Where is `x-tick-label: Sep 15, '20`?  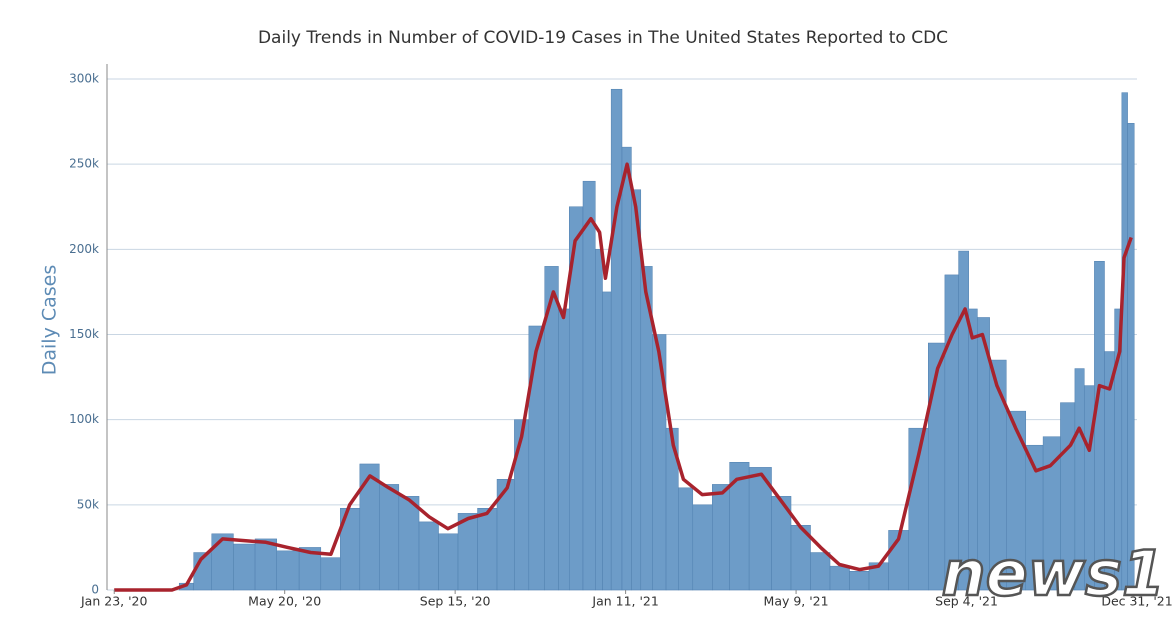
x-tick-label: Sep 15, '20 is located at coordinates (455, 601).